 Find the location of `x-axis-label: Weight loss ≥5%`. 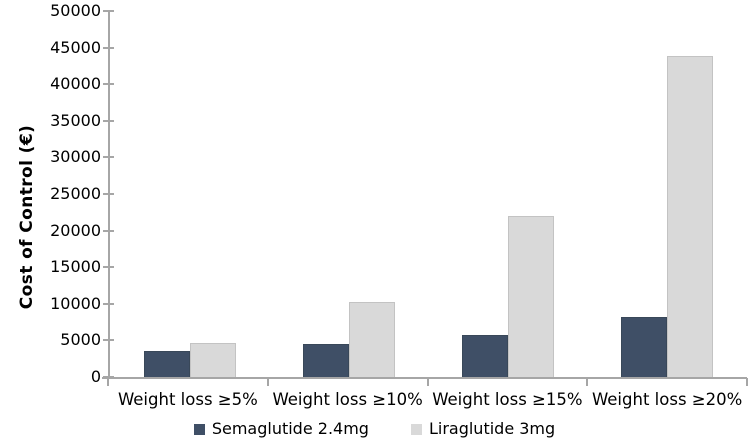

x-axis-label: Weight loss ≥5% is located at coordinates (187, 399).